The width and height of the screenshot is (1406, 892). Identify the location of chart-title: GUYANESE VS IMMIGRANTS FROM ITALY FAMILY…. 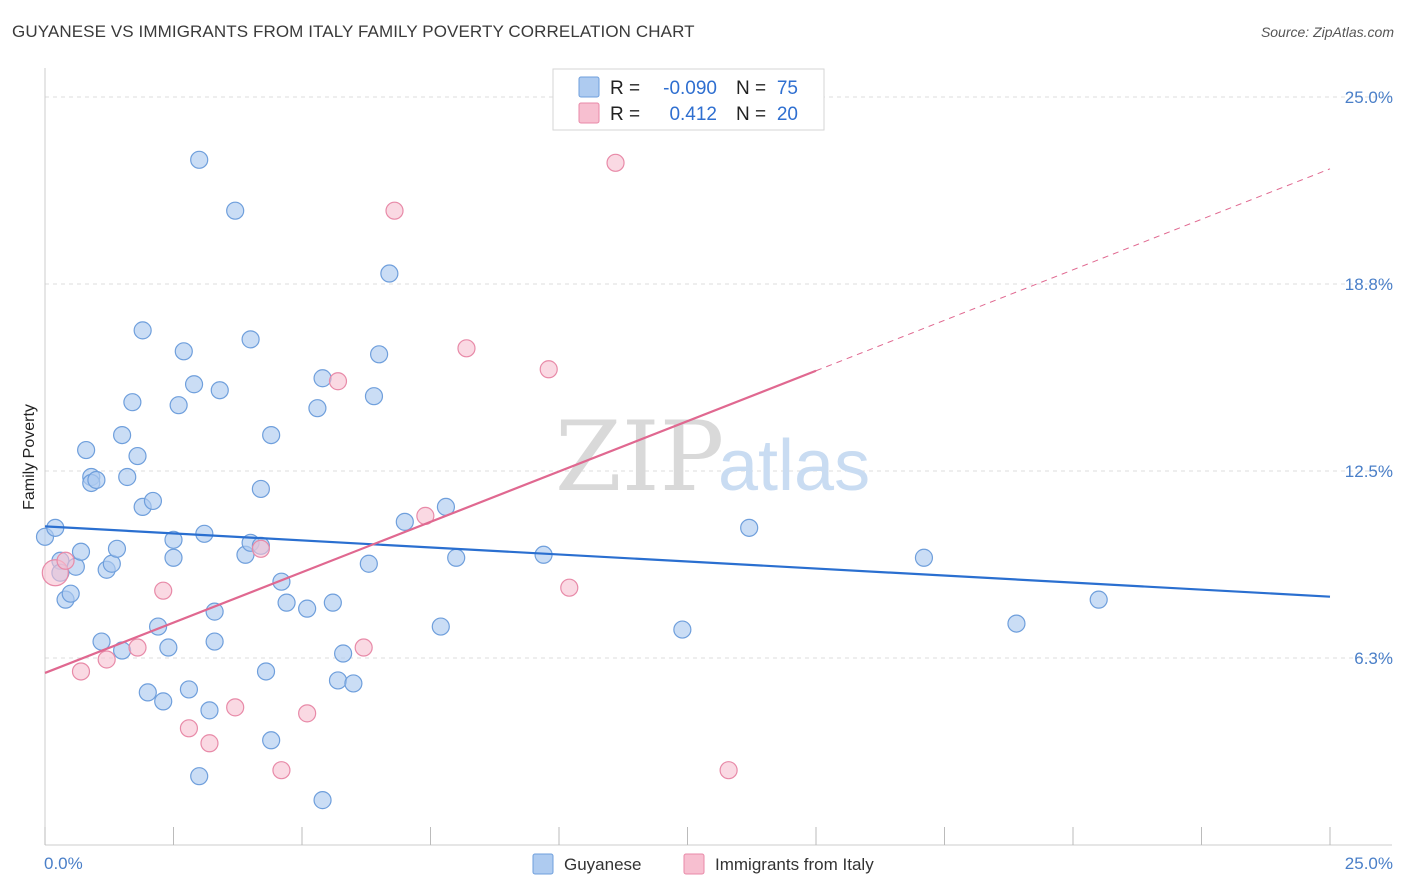
(353, 31).